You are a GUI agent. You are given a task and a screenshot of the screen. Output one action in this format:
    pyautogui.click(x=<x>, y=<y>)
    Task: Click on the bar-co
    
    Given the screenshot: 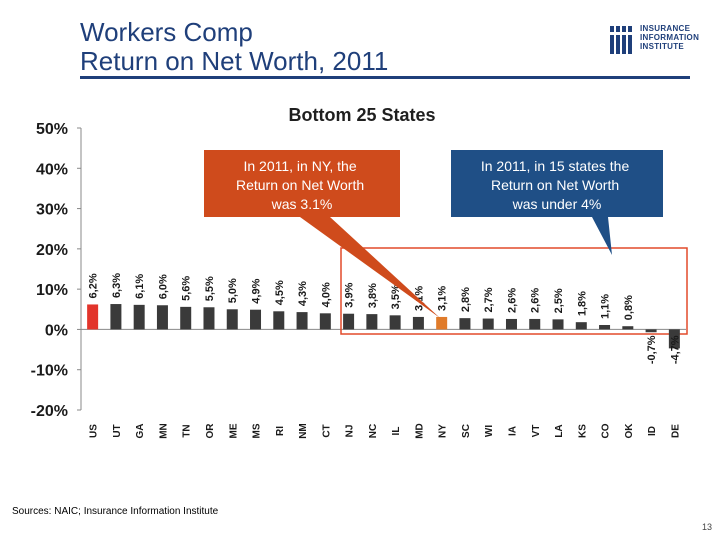 What is the action you would take?
    pyautogui.click(x=605, y=327)
    